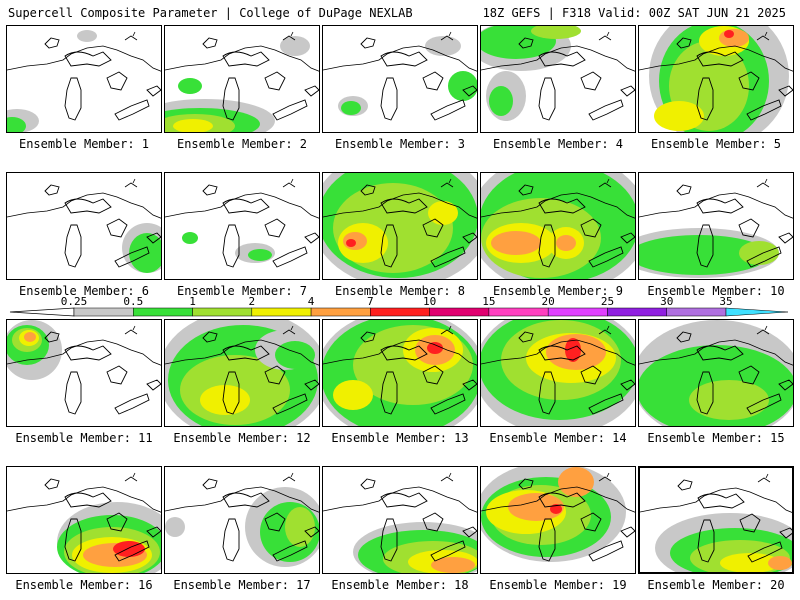 The image size is (800, 600). What do you see at coordinates (716, 585) in the screenshot?
I see `member-caption: Ensemble Member: 20` at bounding box center [716, 585].